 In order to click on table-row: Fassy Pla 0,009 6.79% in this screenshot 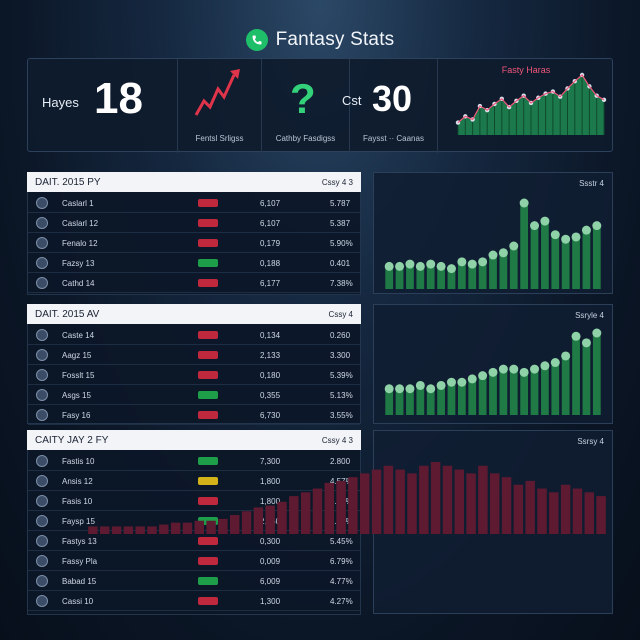, I will do `click(194, 561)`.